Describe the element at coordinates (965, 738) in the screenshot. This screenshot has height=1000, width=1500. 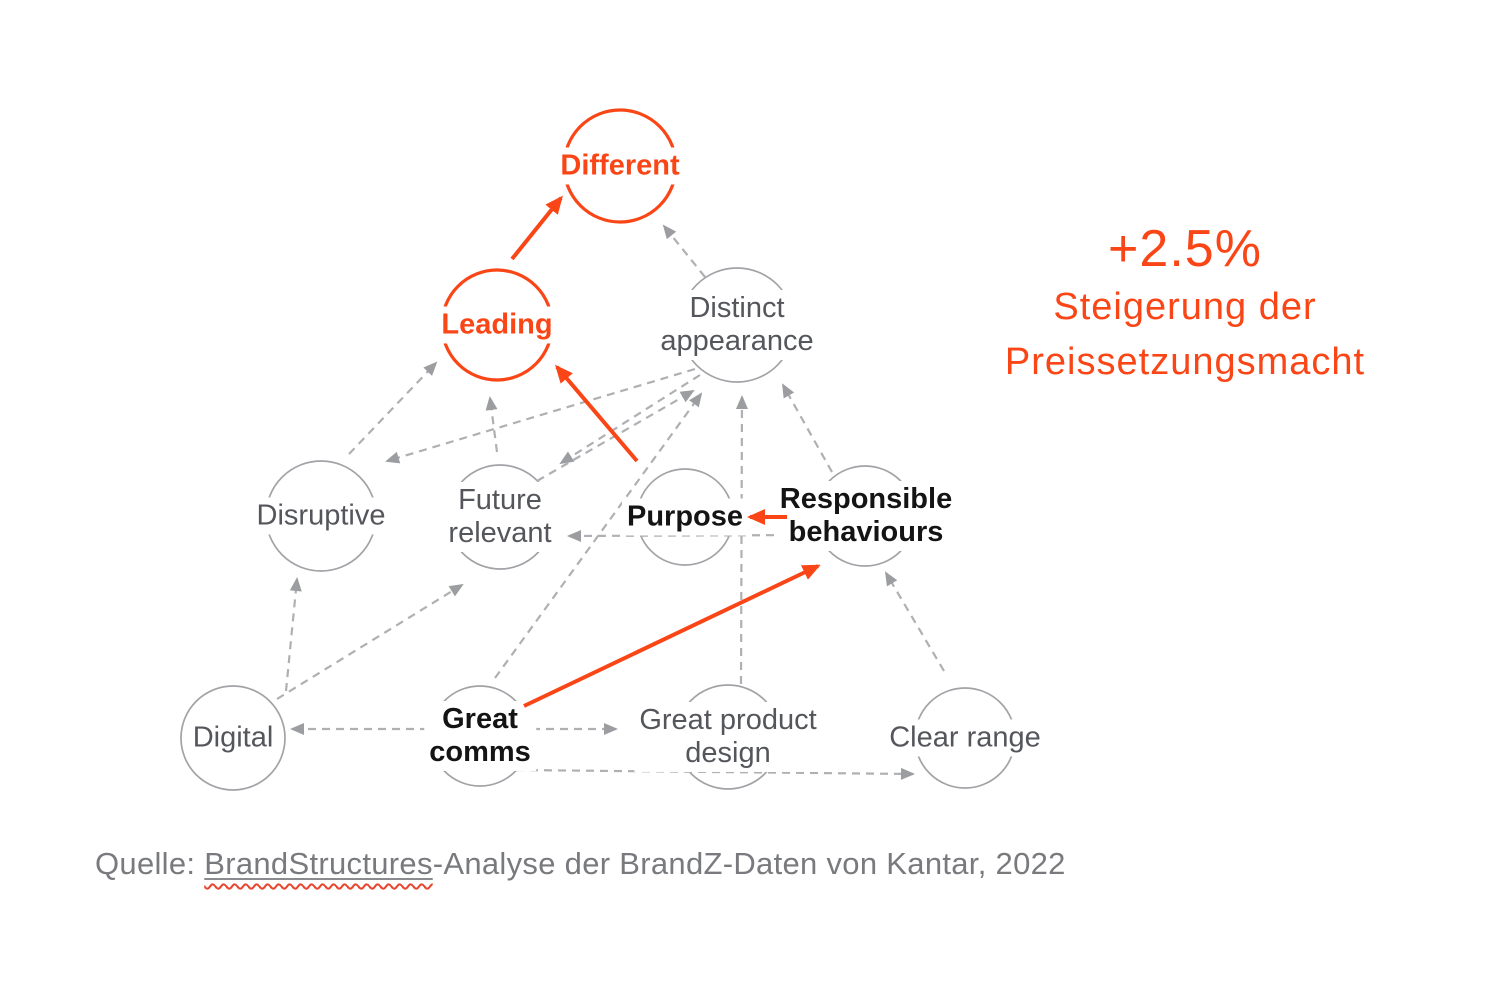
I see `node-label-clear-range: Clear range` at that location.